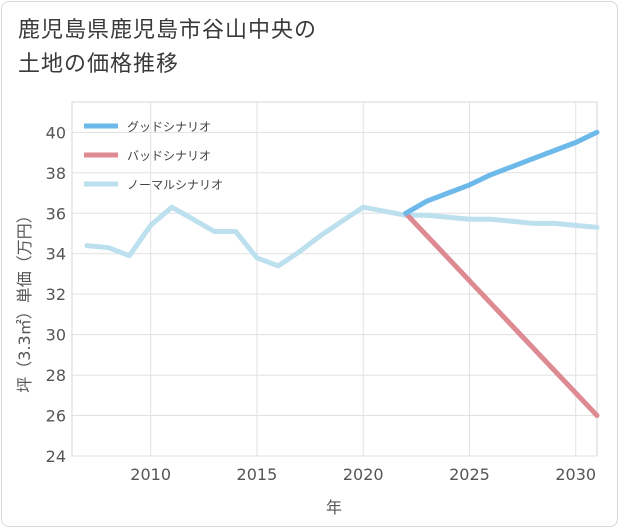  What do you see at coordinates (169, 127) in the screenshot?
I see `legend-label-0: グッドシナリオ` at bounding box center [169, 127].